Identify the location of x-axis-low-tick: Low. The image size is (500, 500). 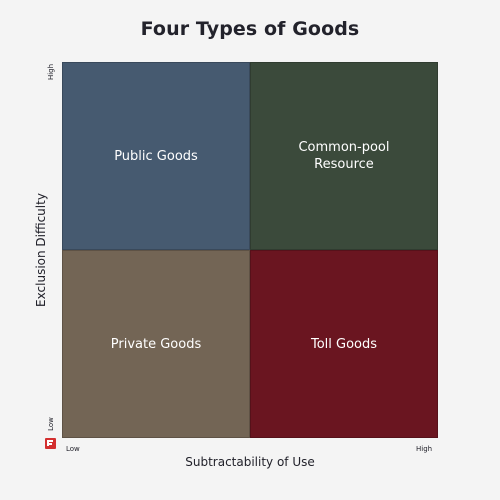
(73, 449).